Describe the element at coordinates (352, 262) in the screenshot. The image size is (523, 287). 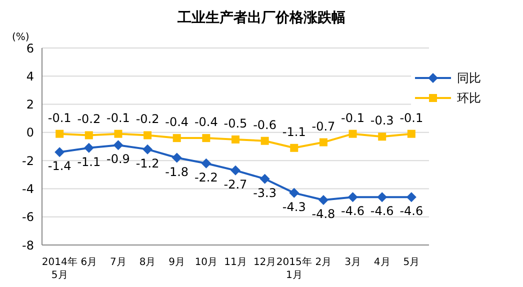
I see `x-tick-label: 3月` at that location.